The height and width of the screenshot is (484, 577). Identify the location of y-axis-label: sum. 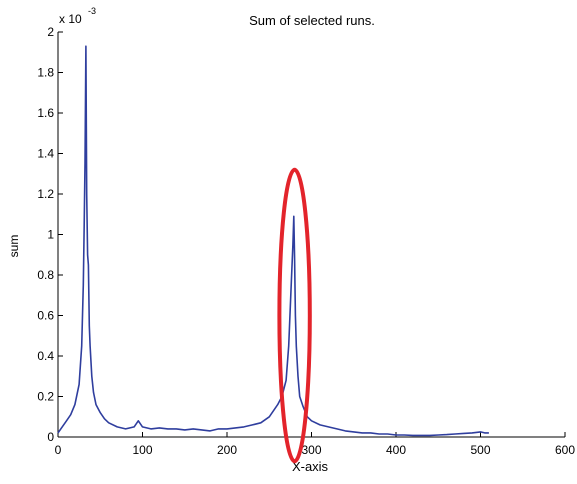
(14, 246).